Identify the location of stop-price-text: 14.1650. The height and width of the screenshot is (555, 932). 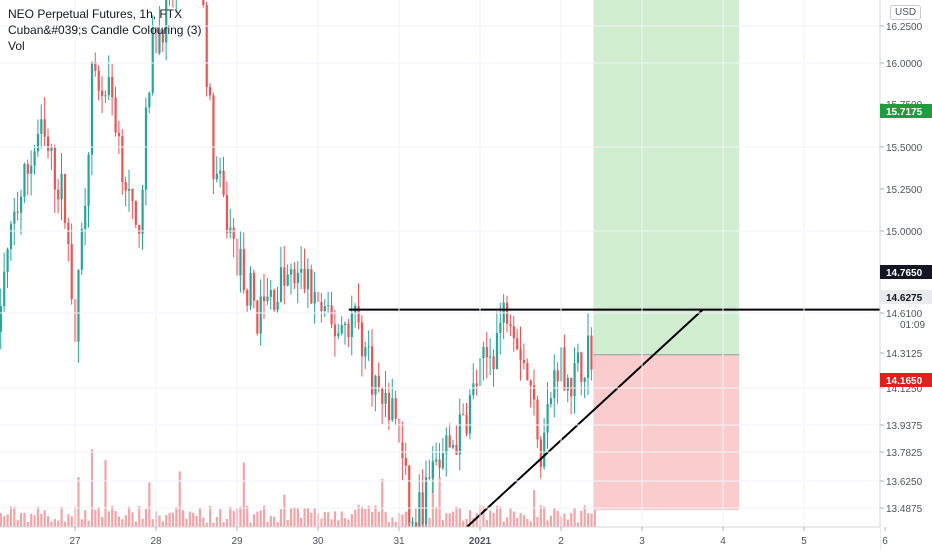
(904, 381).